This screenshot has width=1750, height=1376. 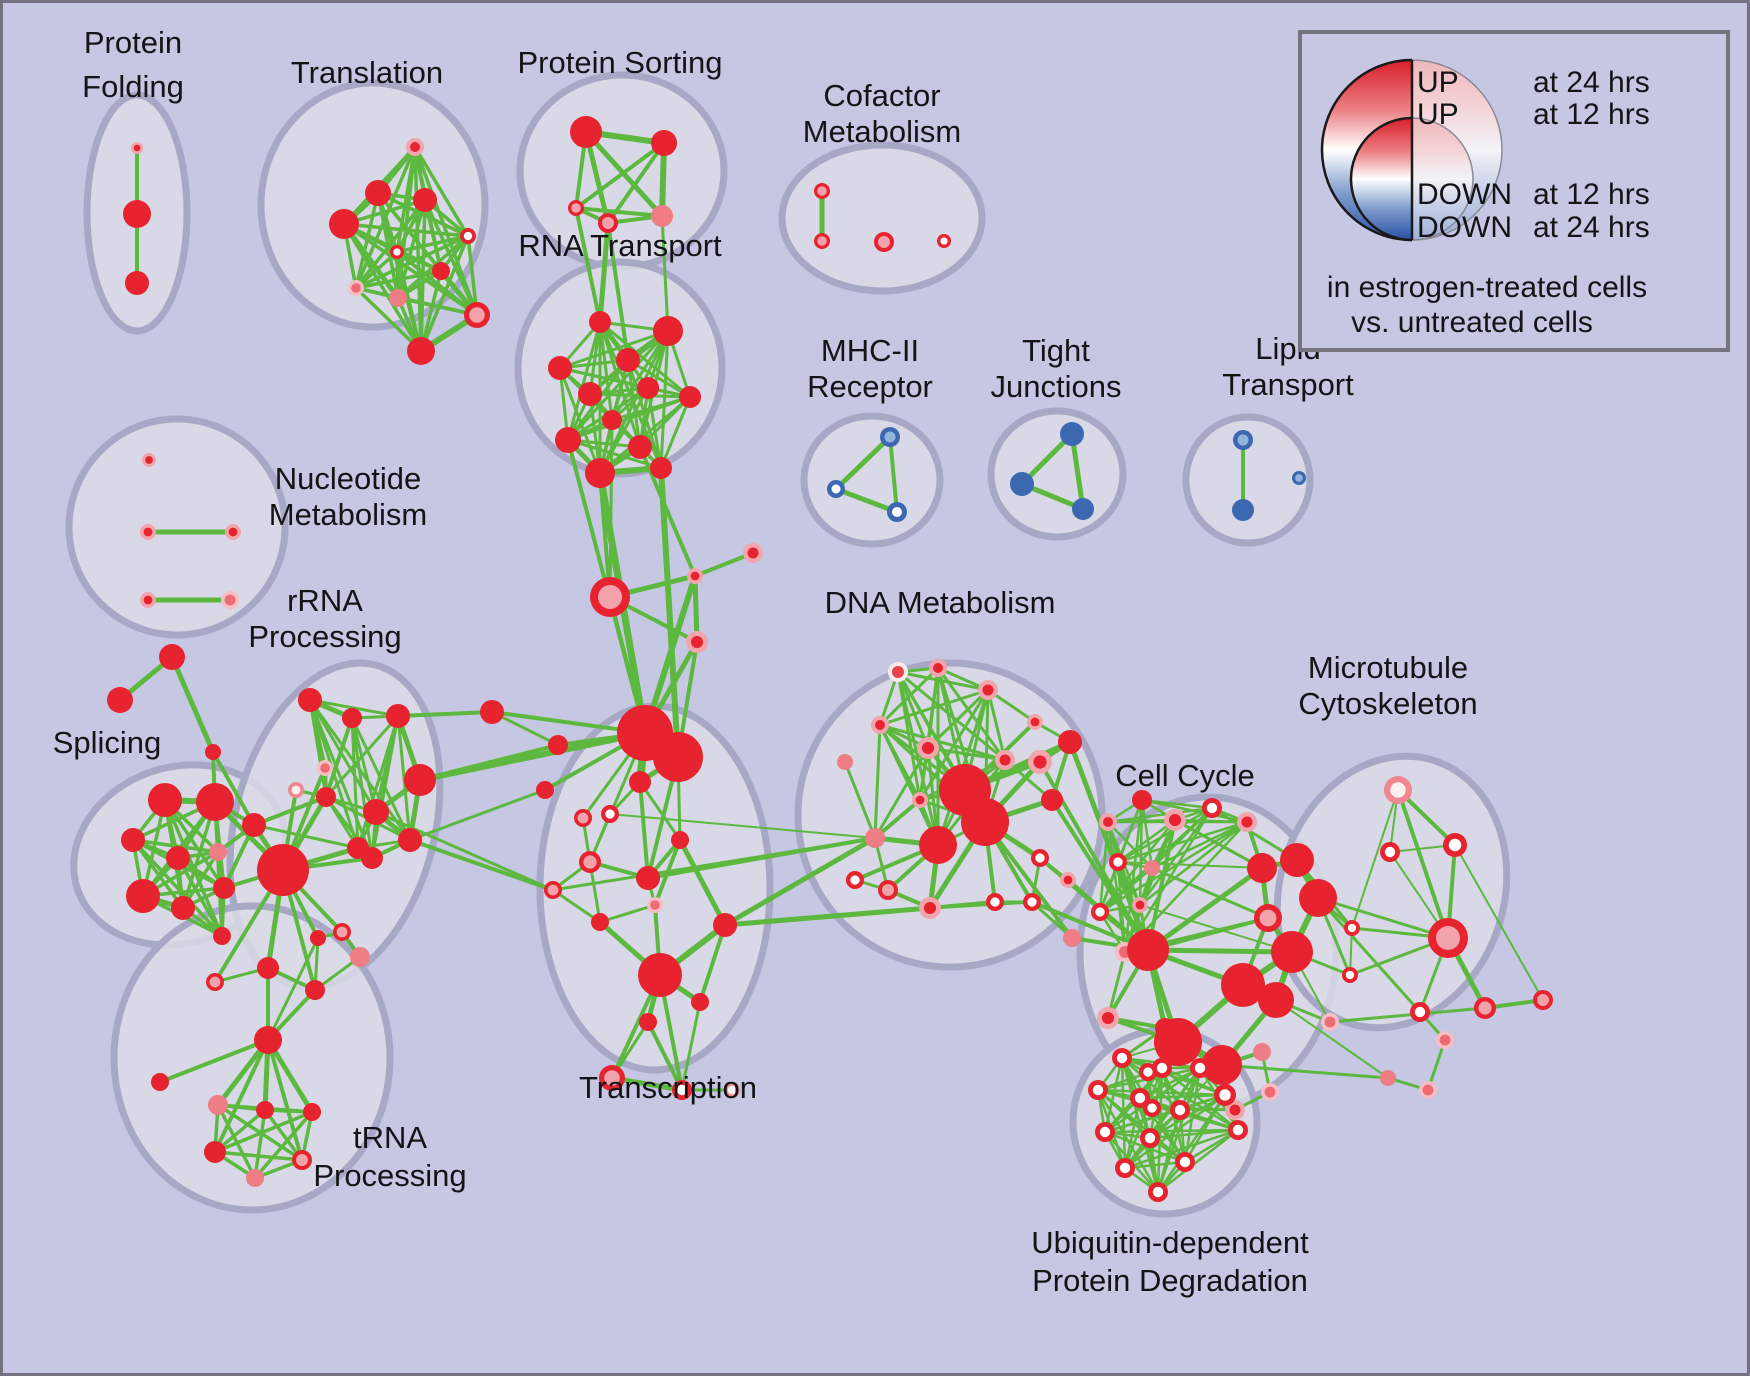 I want to click on legend-circle-left-outline, so click(x=1381, y=179).